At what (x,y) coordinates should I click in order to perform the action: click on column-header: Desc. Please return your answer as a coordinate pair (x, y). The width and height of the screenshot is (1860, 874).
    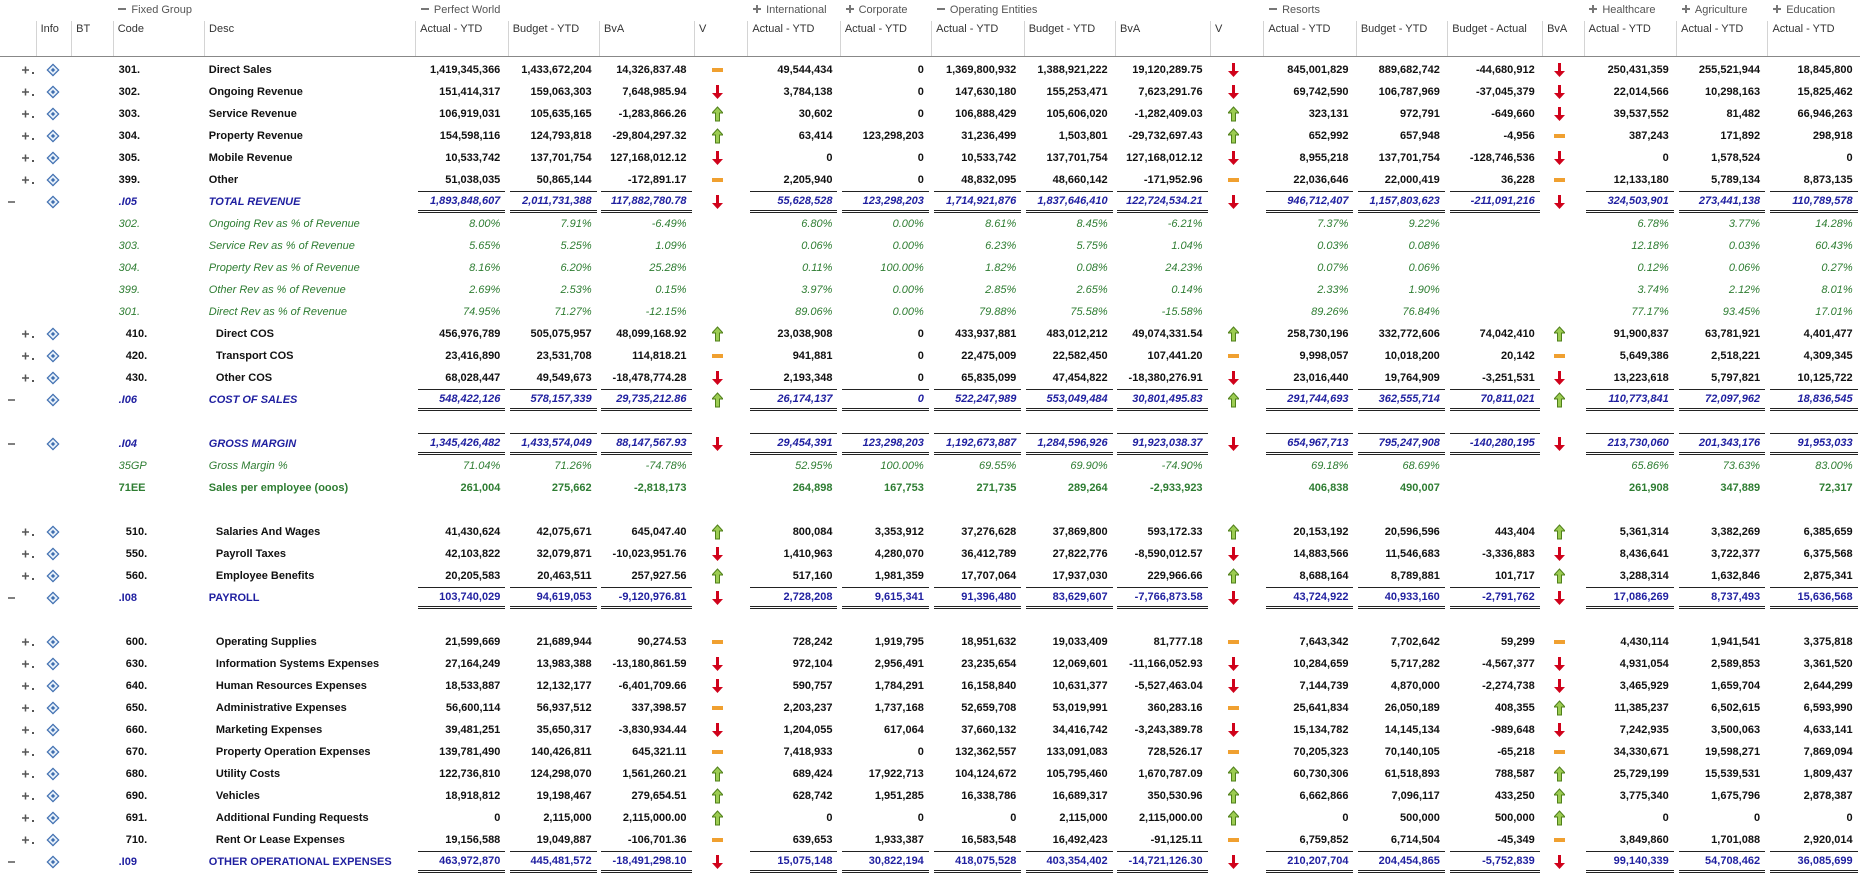
    Looking at the image, I should click on (222, 29).